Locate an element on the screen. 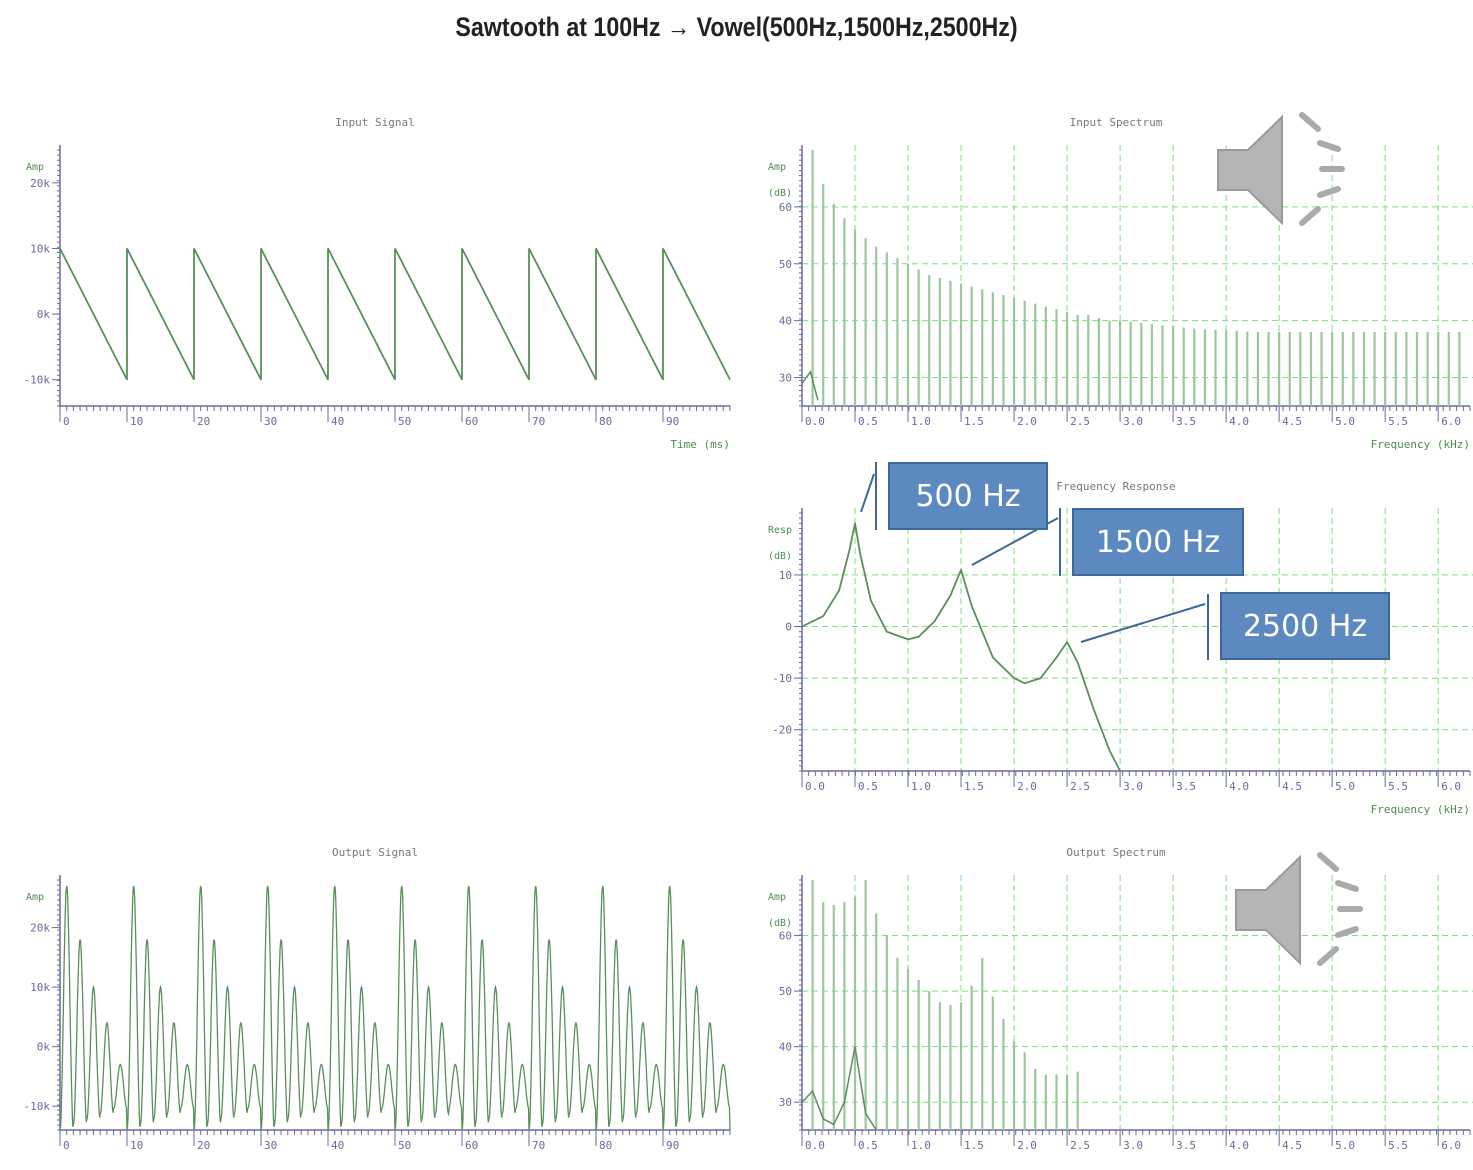 This screenshot has width=1473, height=1170. chart-title: Output Spectrum is located at coordinates (1116, 852).